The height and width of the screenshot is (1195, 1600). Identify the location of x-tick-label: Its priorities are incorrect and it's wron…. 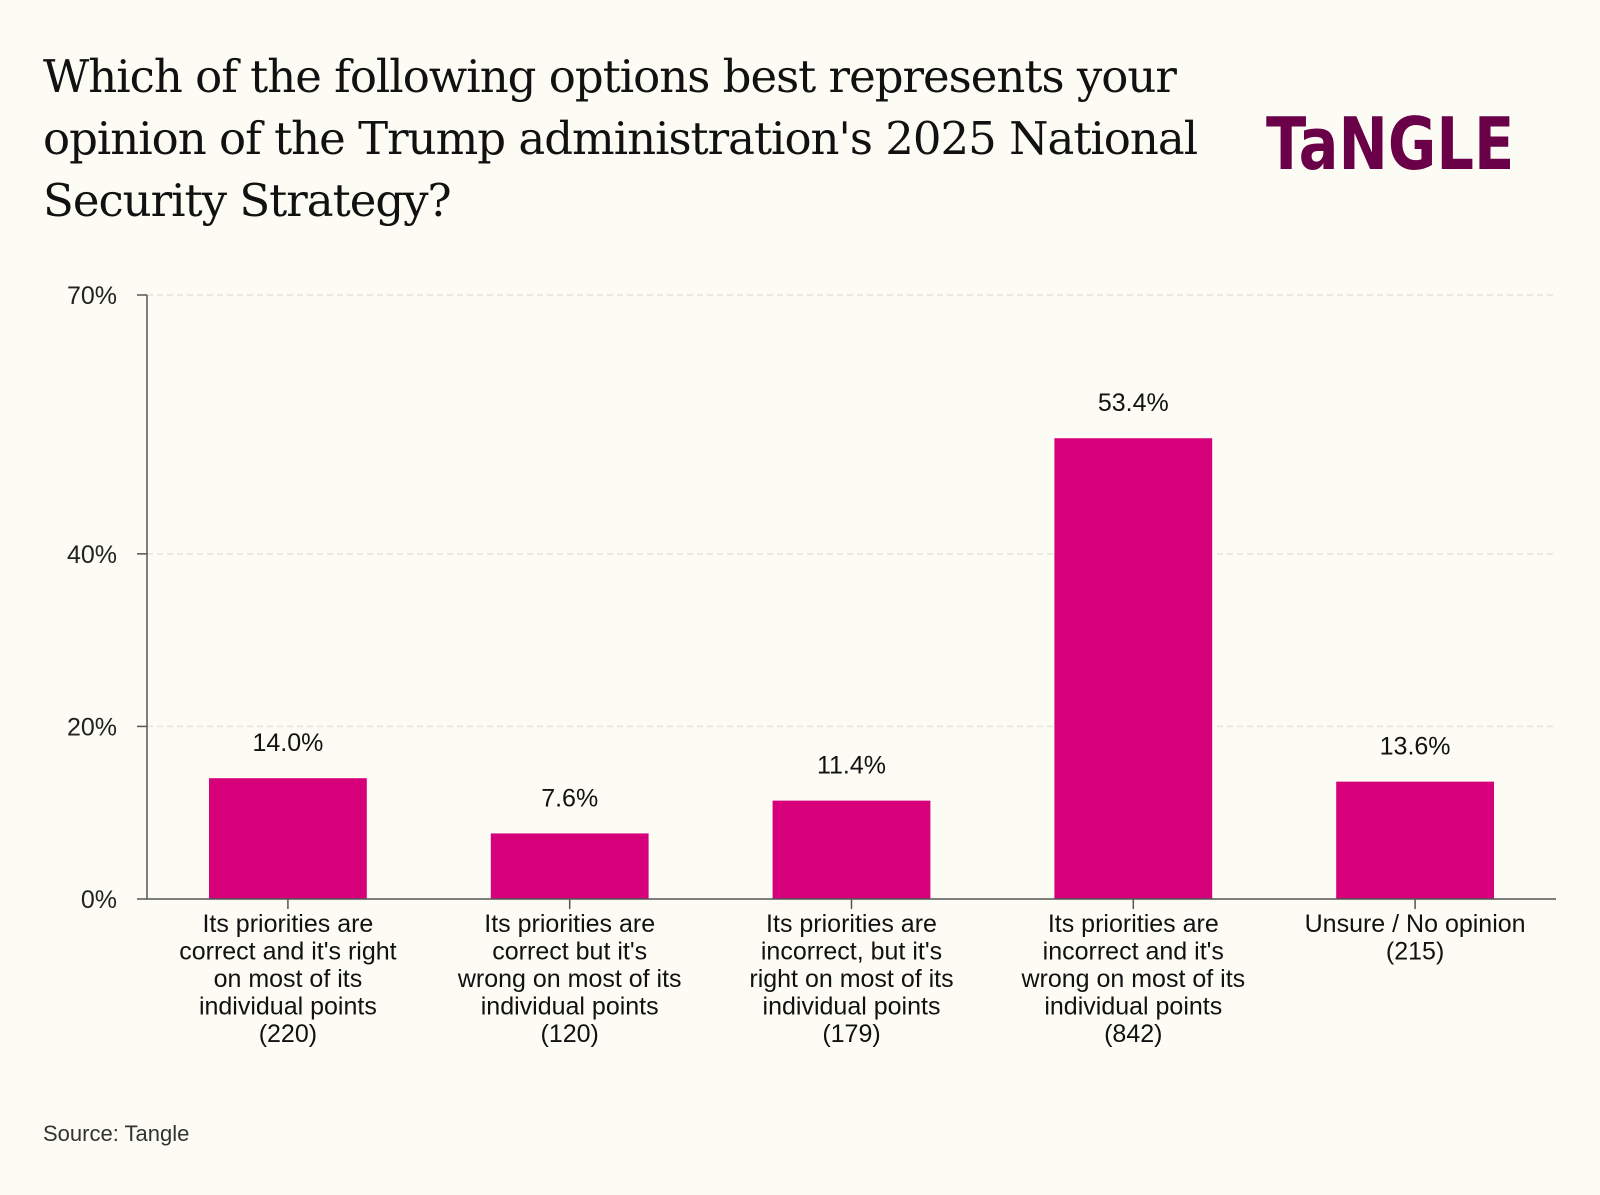
(1132, 979).